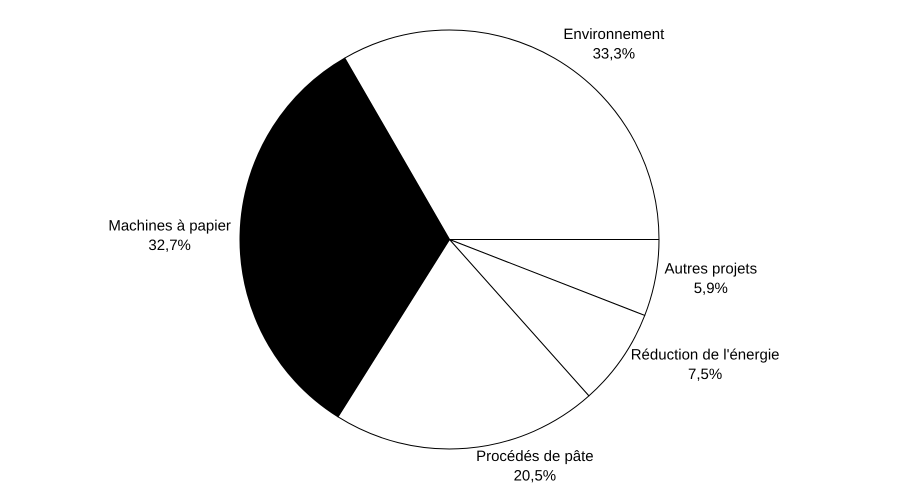 The image size is (899, 490). What do you see at coordinates (614, 54) in the screenshot?
I see `data-label: 33,3%` at bounding box center [614, 54].